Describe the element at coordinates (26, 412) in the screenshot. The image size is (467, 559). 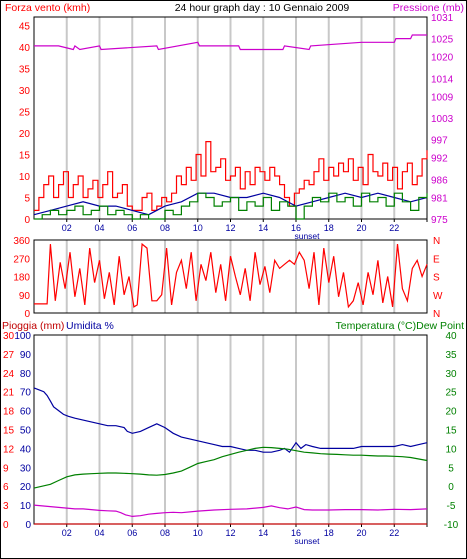
I see `y-tick-label-humidity: 60` at that location.